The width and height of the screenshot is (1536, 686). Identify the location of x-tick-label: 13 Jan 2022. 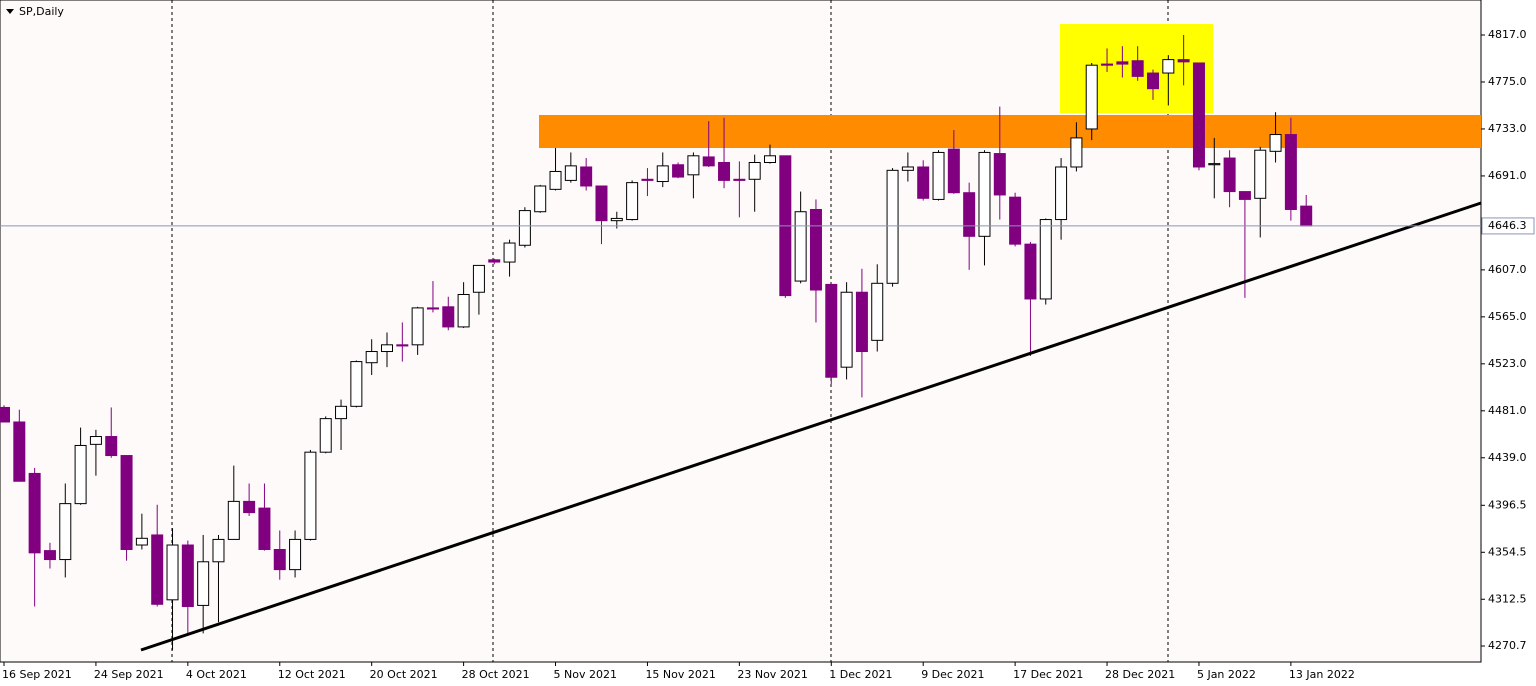
(1322, 674).